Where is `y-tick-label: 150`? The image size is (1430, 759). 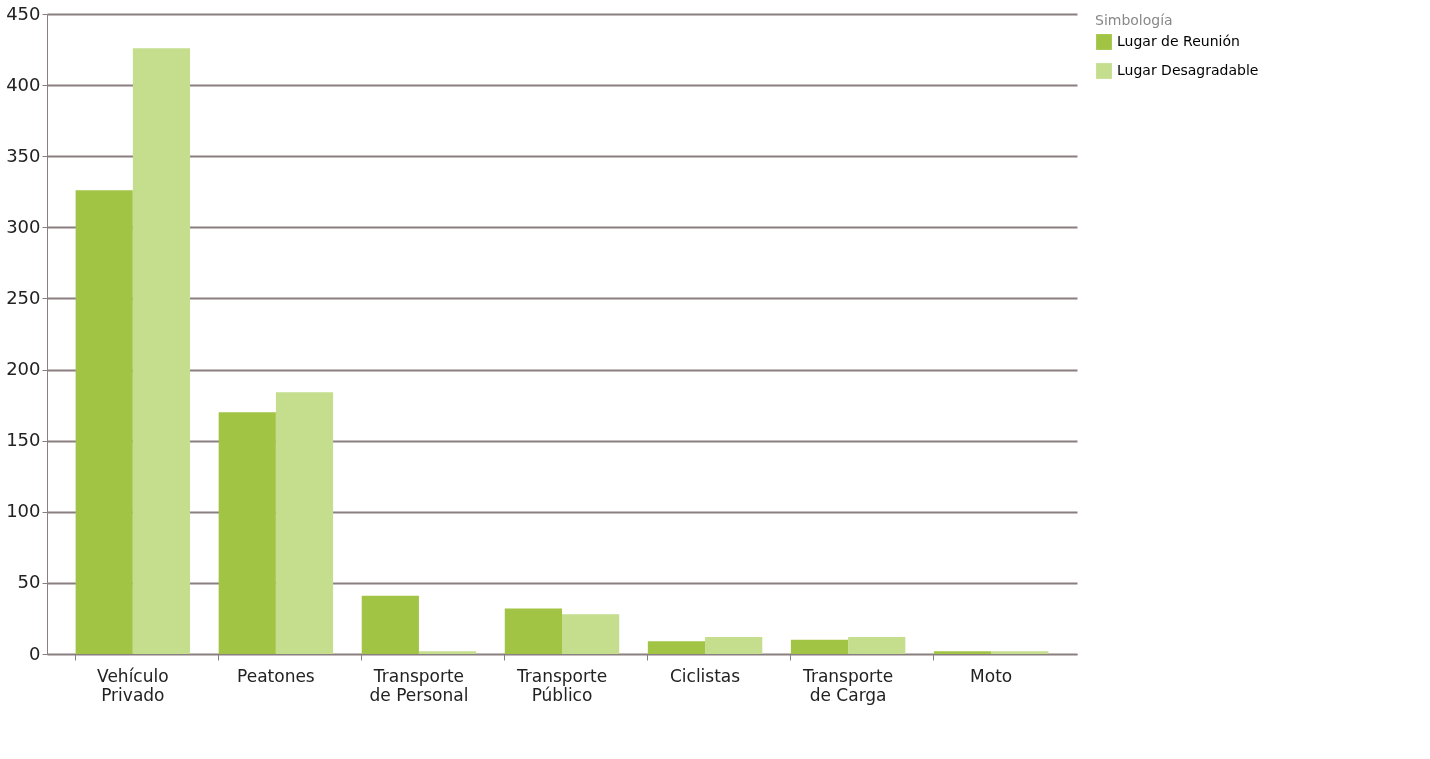
y-tick-label: 150 is located at coordinates (23, 440).